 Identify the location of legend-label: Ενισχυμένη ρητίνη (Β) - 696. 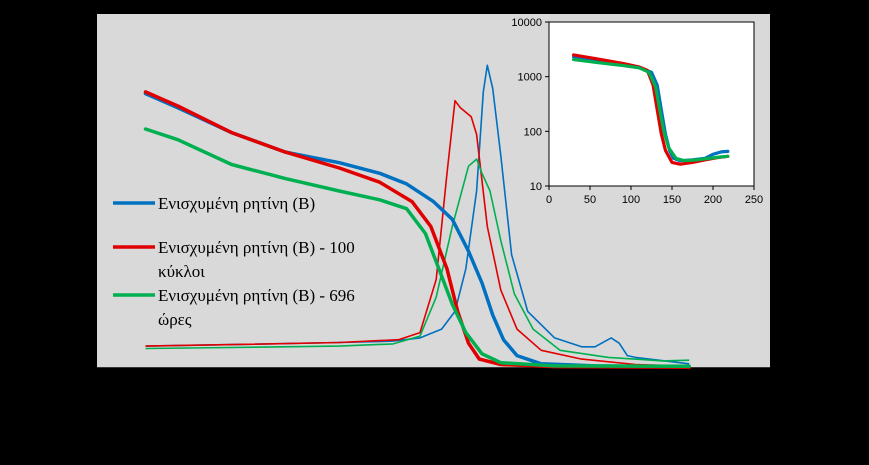
(256, 295).